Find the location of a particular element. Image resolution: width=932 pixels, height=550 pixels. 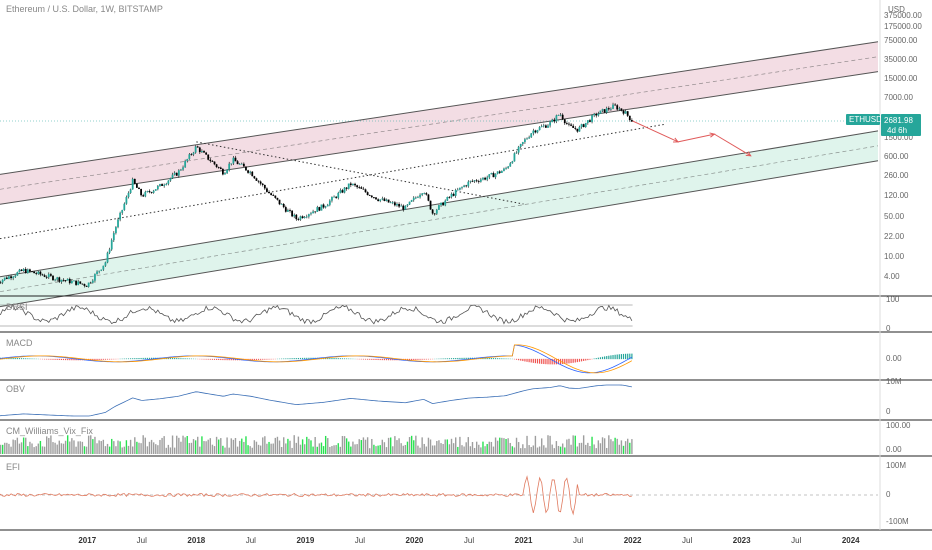

tag-symbol: ETHUSD is located at coordinates (865, 119).